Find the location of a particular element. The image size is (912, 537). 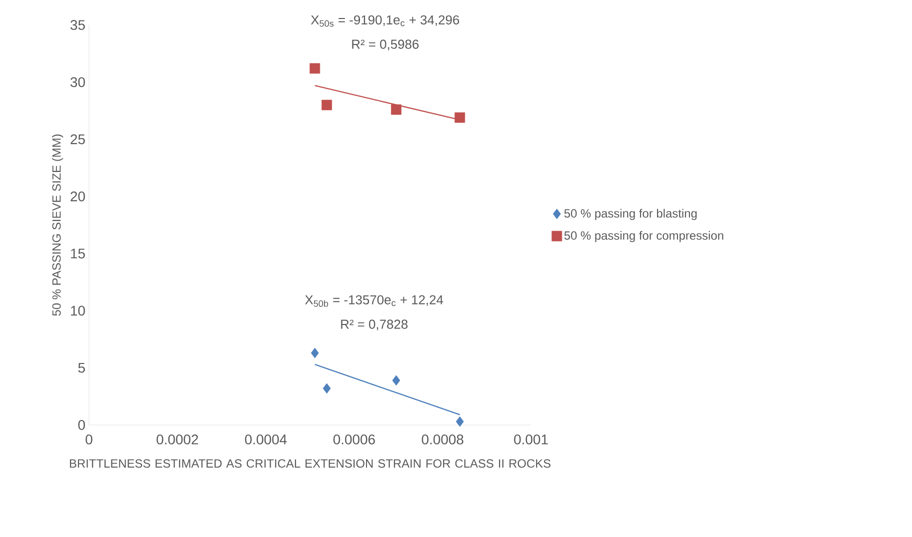

annotation: R² = 0,7828 is located at coordinates (374, 325).